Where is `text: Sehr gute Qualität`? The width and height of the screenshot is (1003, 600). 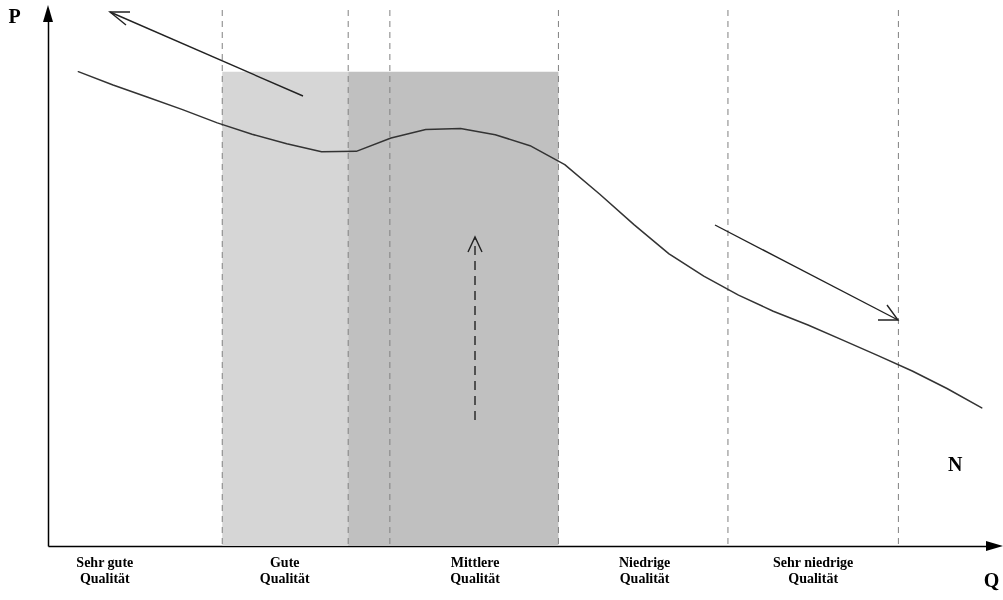 text: Sehr gute Qualität is located at coordinates (105, 570).